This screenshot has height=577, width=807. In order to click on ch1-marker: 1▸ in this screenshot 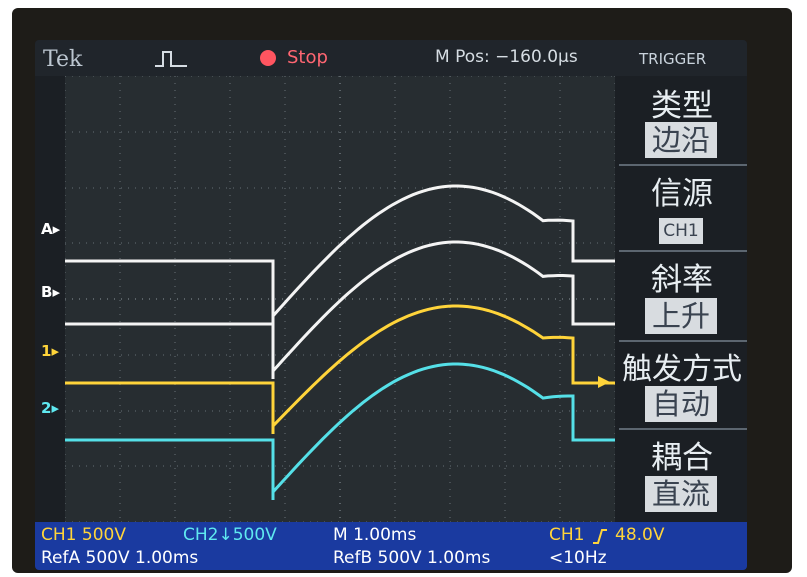, I will do `click(50, 351)`.